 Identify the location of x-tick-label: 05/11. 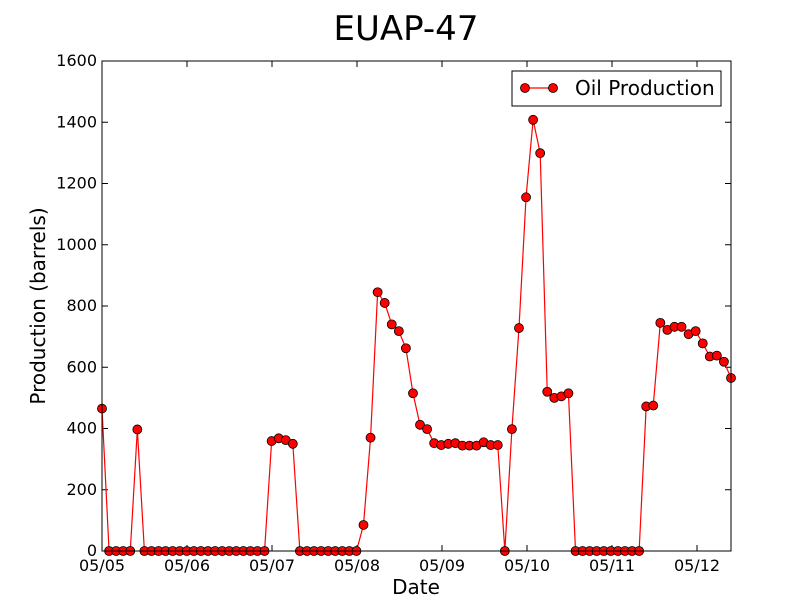
(612, 565).